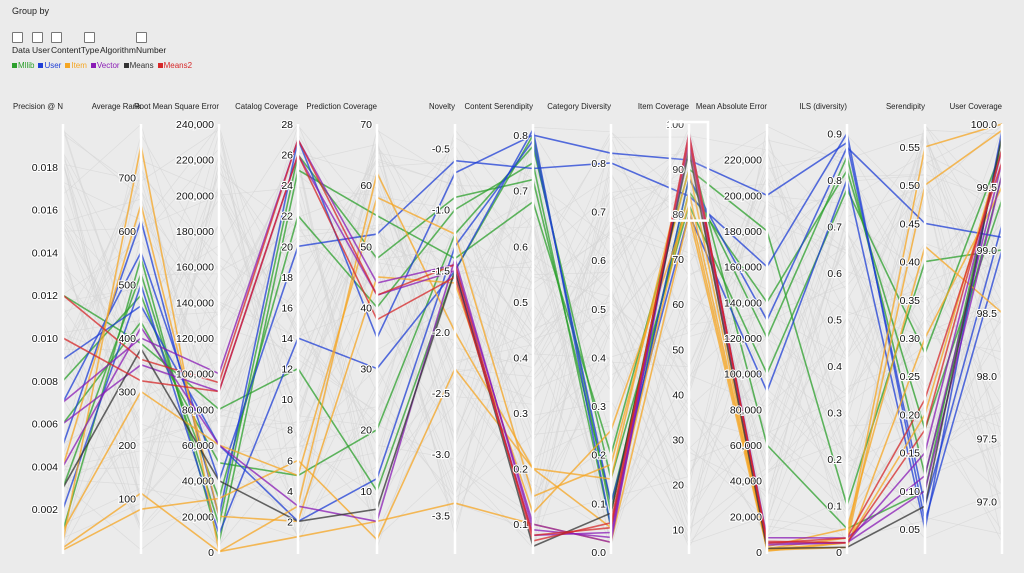  What do you see at coordinates (678, 530) in the screenshot?
I see `tick-label: 10` at bounding box center [678, 530].